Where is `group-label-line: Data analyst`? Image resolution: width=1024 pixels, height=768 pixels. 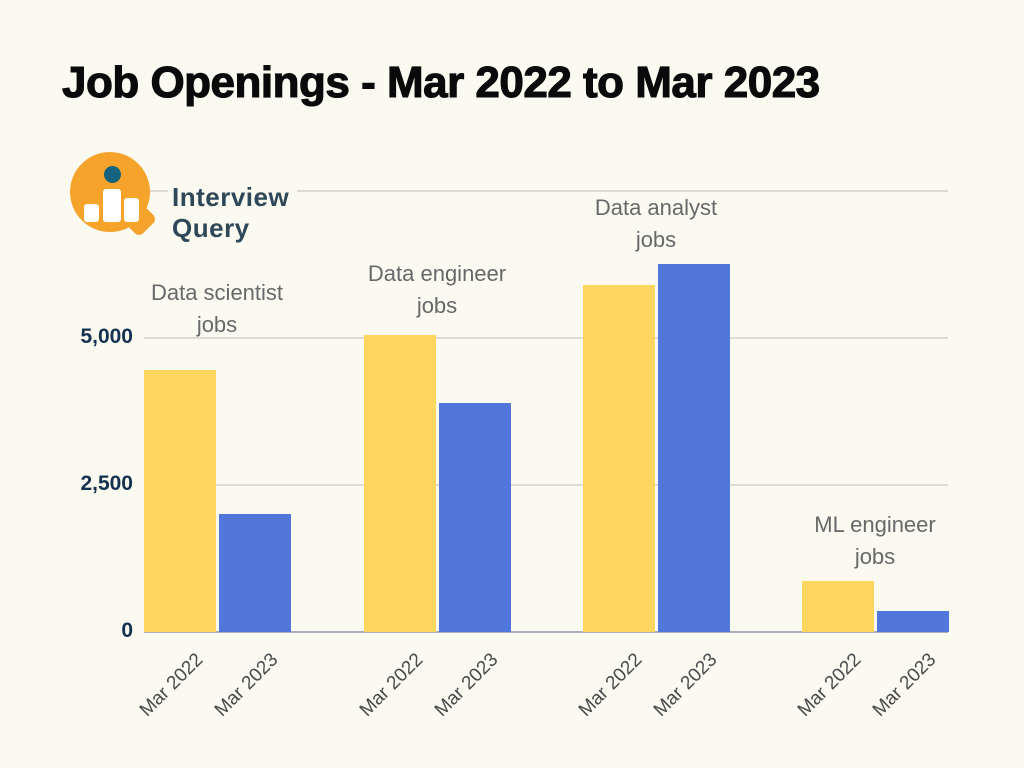
group-label-line: Data analyst is located at coordinates (656, 207).